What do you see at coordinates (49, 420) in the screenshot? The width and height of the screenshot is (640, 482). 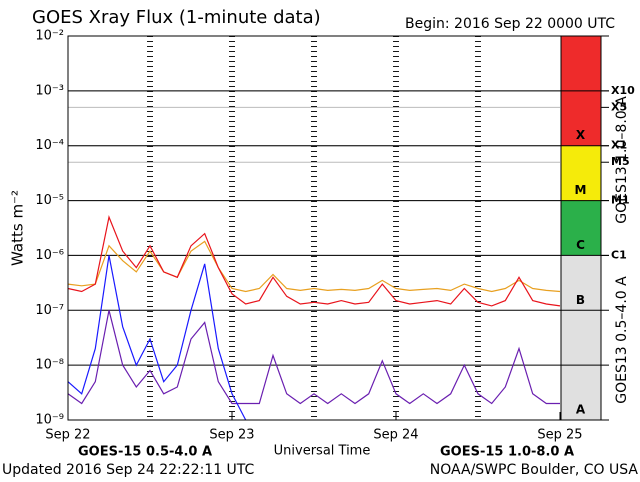 I see `y-tick-label: 10⁻⁹` at bounding box center [49, 420].